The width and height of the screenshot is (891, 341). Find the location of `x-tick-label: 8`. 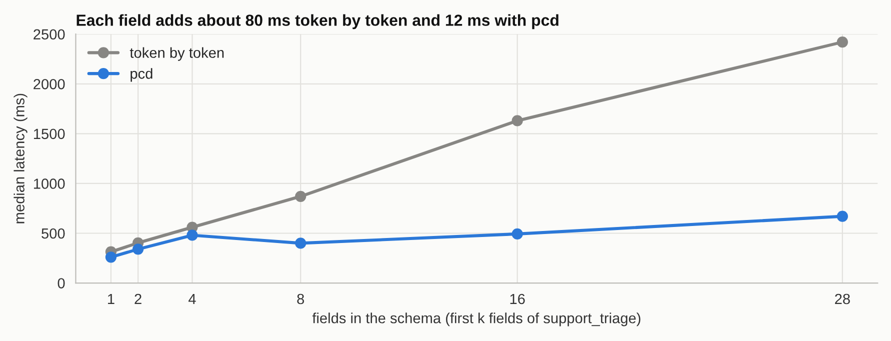

x-tick-label: 8 is located at coordinates (300, 299).